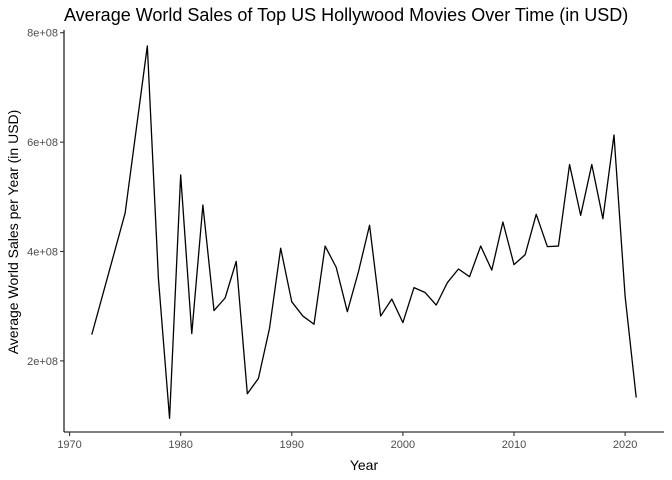 The width and height of the screenshot is (672, 480). I want to click on x-tick-label: 1990, so click(292, 445).